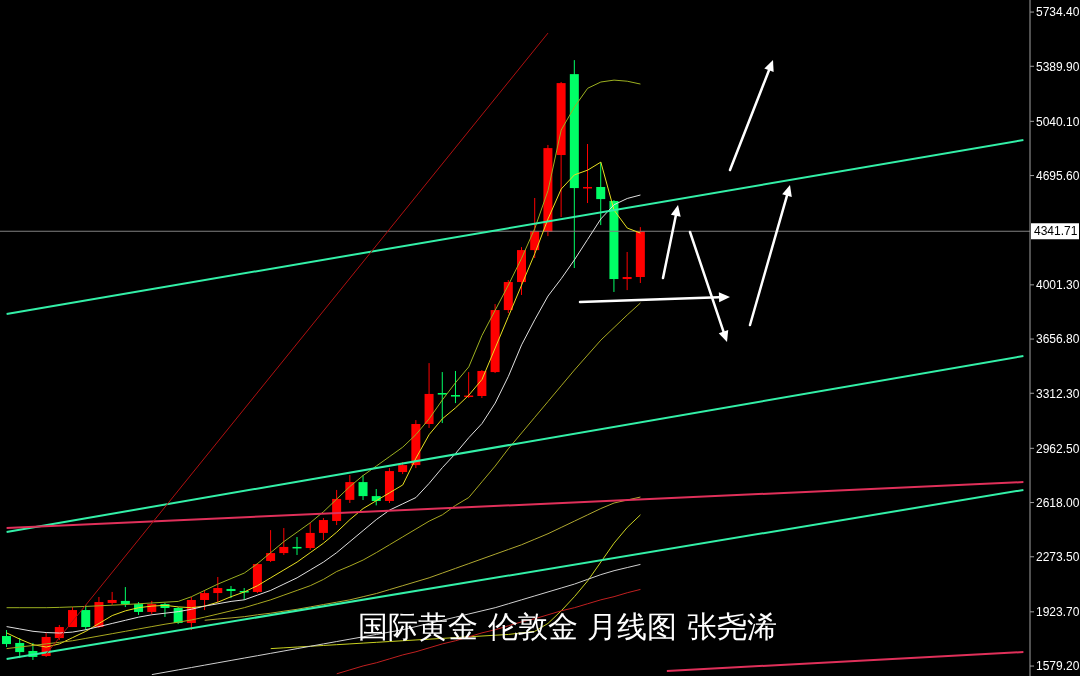 Image resolution: width=1080 pixels, height=676 pixels. What do you see at coordinates (1058, 339) in the screenshot?
I see `y-tick-label: 3656.80` at bounding box center [1058, 339].